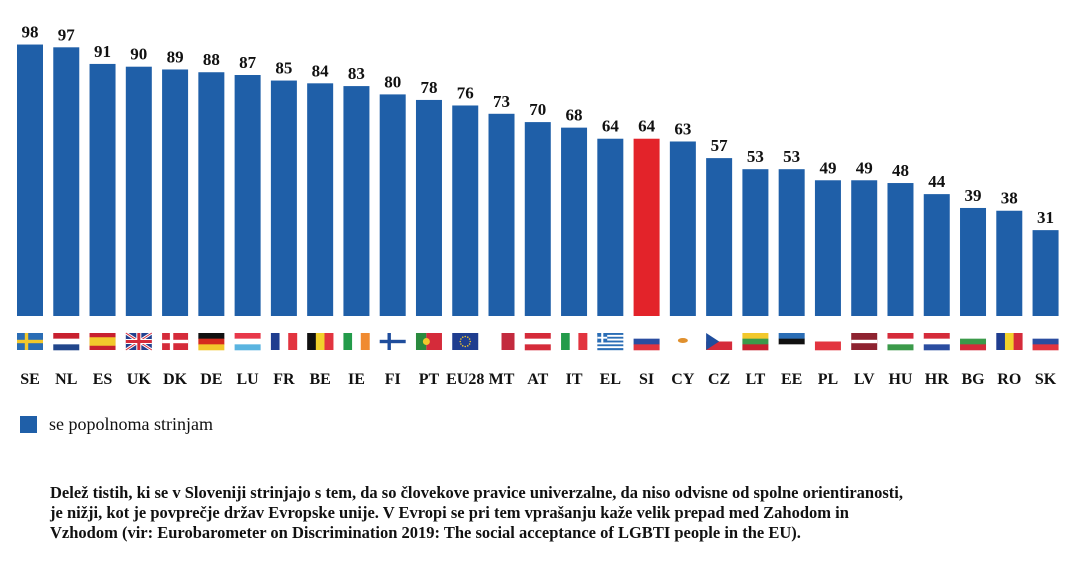  Describe the element at coordinates (900, 170) in the screenshot. I see `value-label-hu: 48` at that location.